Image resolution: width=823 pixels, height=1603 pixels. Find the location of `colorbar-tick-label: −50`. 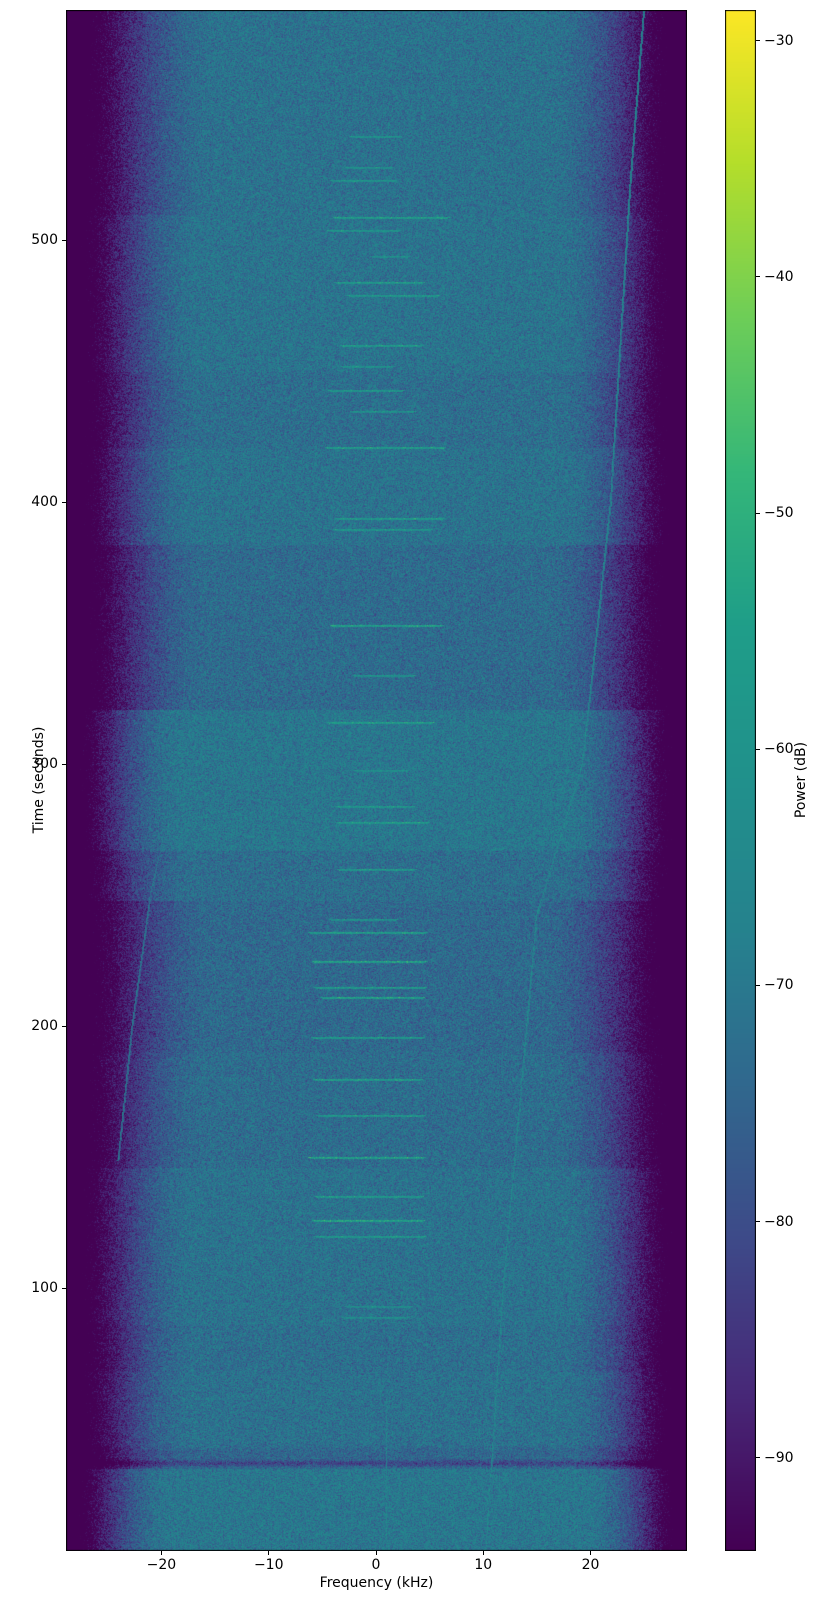

colorbar-tick-label: −50 is located at coordinates (779, 513).